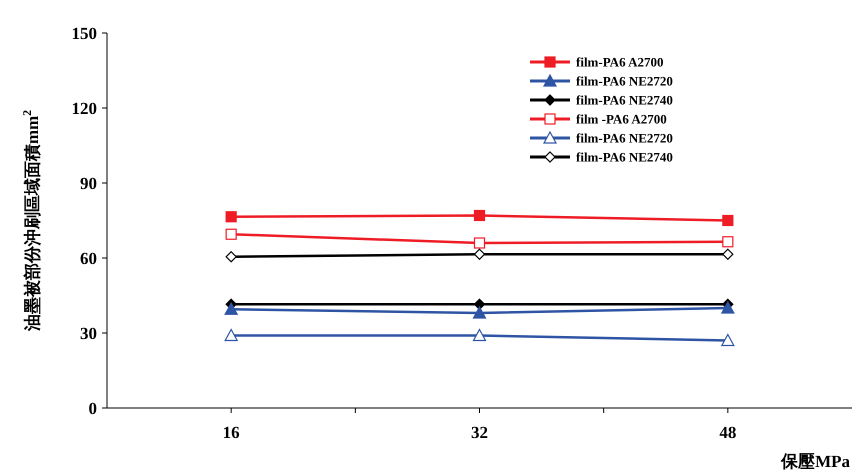  What do you see at coordinates (92, 408) in the screenshot?
I see `y-tick-label: 0` at bounding box center [92, 408].